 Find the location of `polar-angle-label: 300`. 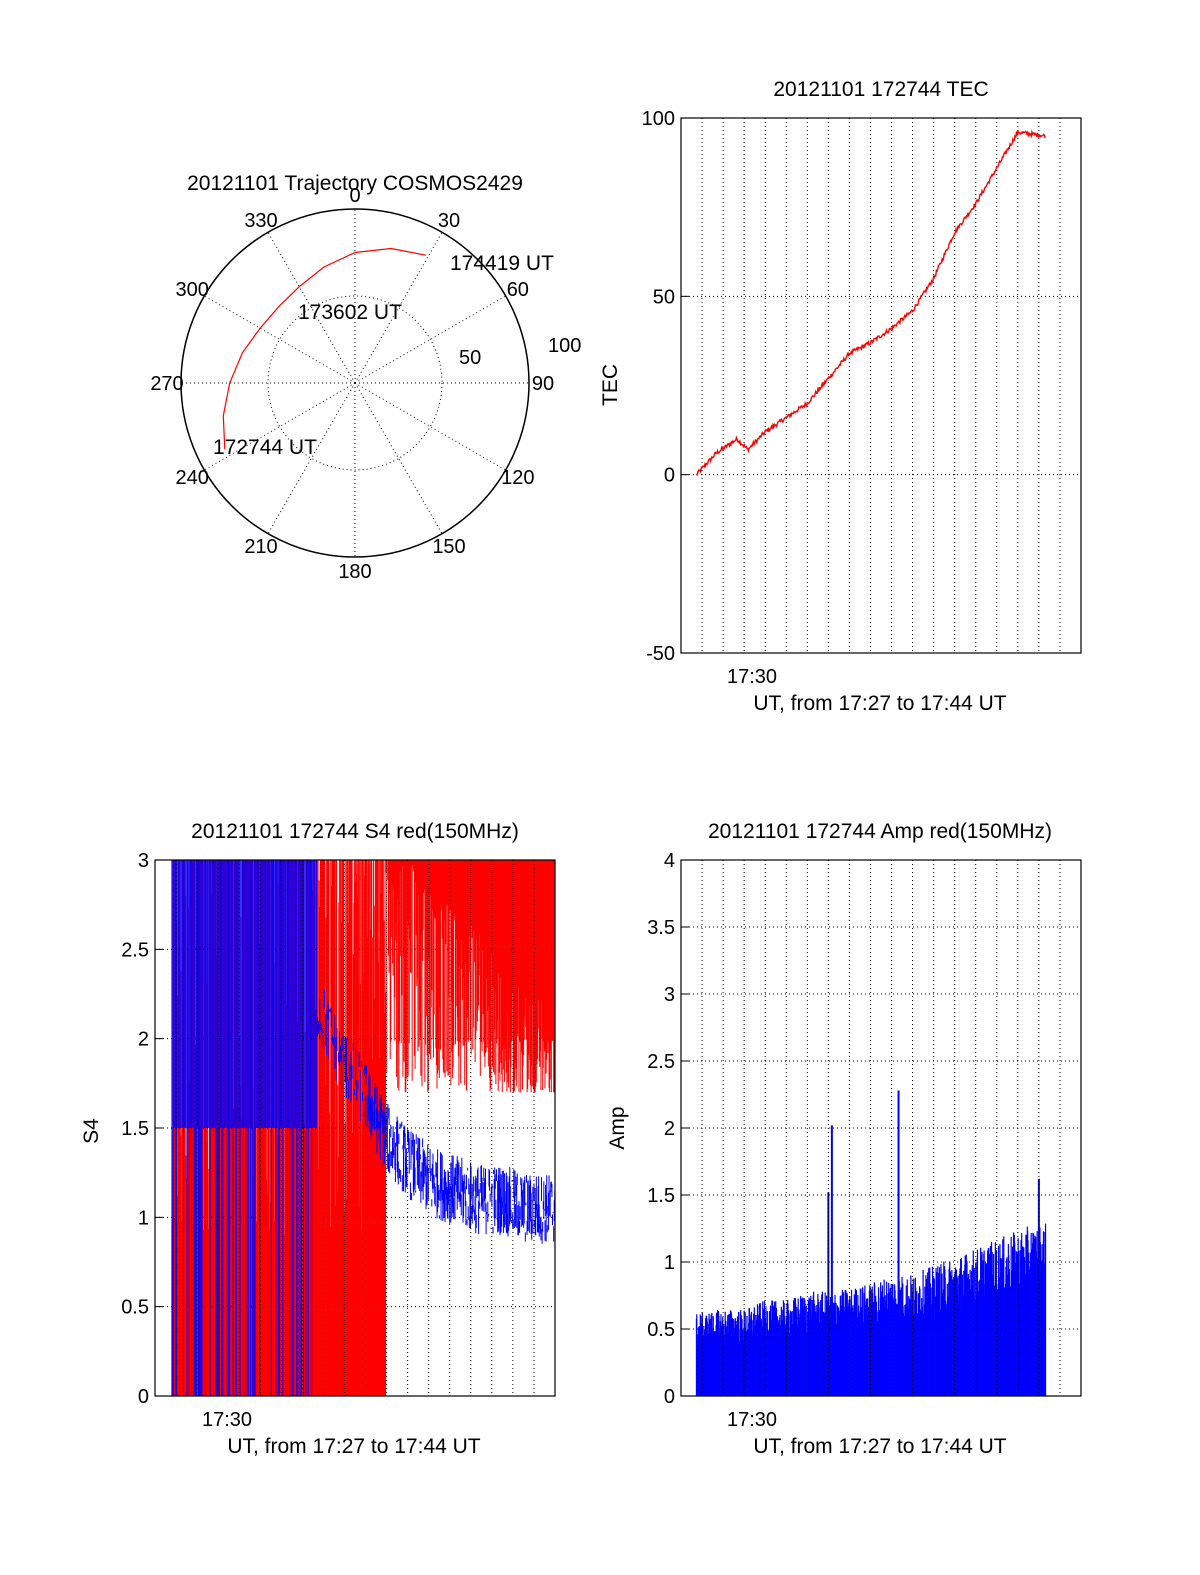

polar-angle-label: 300 is located at coordinates (191, 290).